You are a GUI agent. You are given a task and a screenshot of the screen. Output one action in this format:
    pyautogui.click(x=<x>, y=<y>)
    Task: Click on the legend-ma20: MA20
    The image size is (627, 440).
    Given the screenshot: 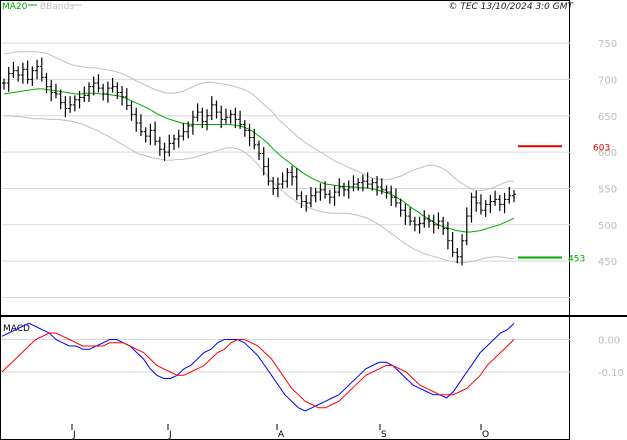 What is the action you would take?
    pyautogui.click(x=15, y=7)
    